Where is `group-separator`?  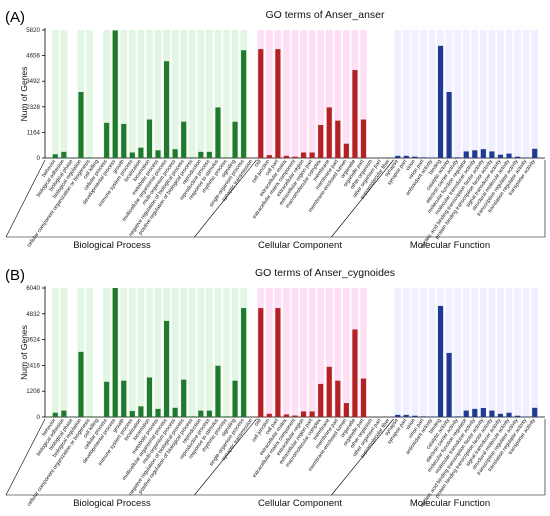
group-separator is located at coordinates (362, 198).